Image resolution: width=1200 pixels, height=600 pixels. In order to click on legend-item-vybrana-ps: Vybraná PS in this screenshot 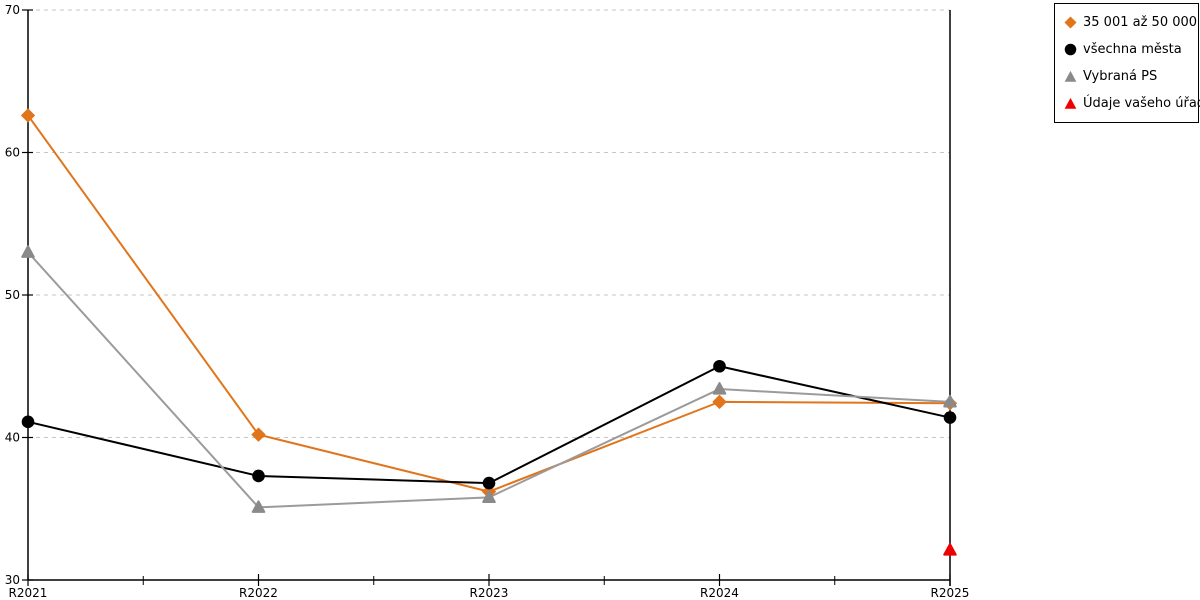, I will do `click(1130, 76)`.